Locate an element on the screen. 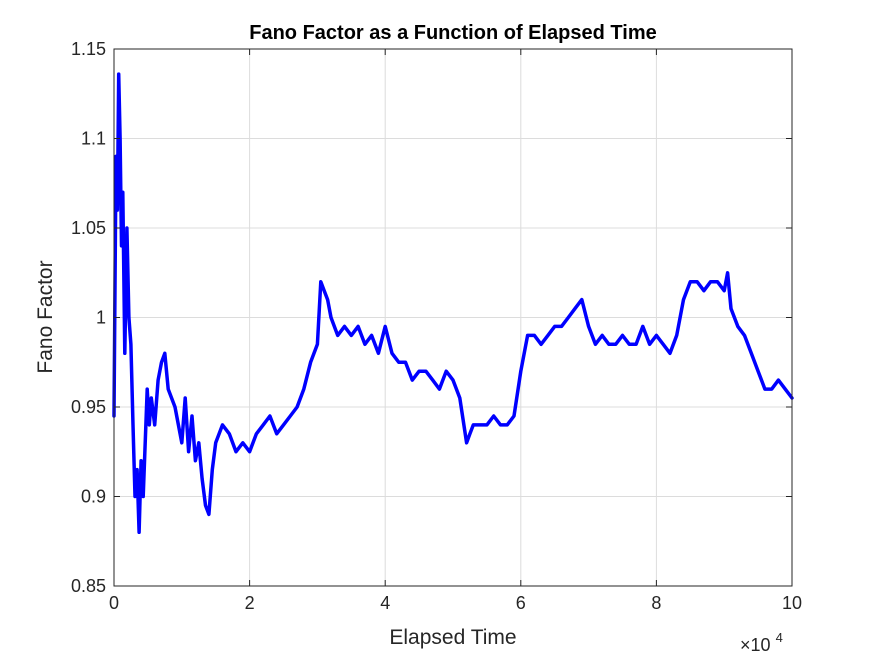 This screenshot has height=656, width=875. y-axis-label: Fano Factor is located at coordinates (45, 316).